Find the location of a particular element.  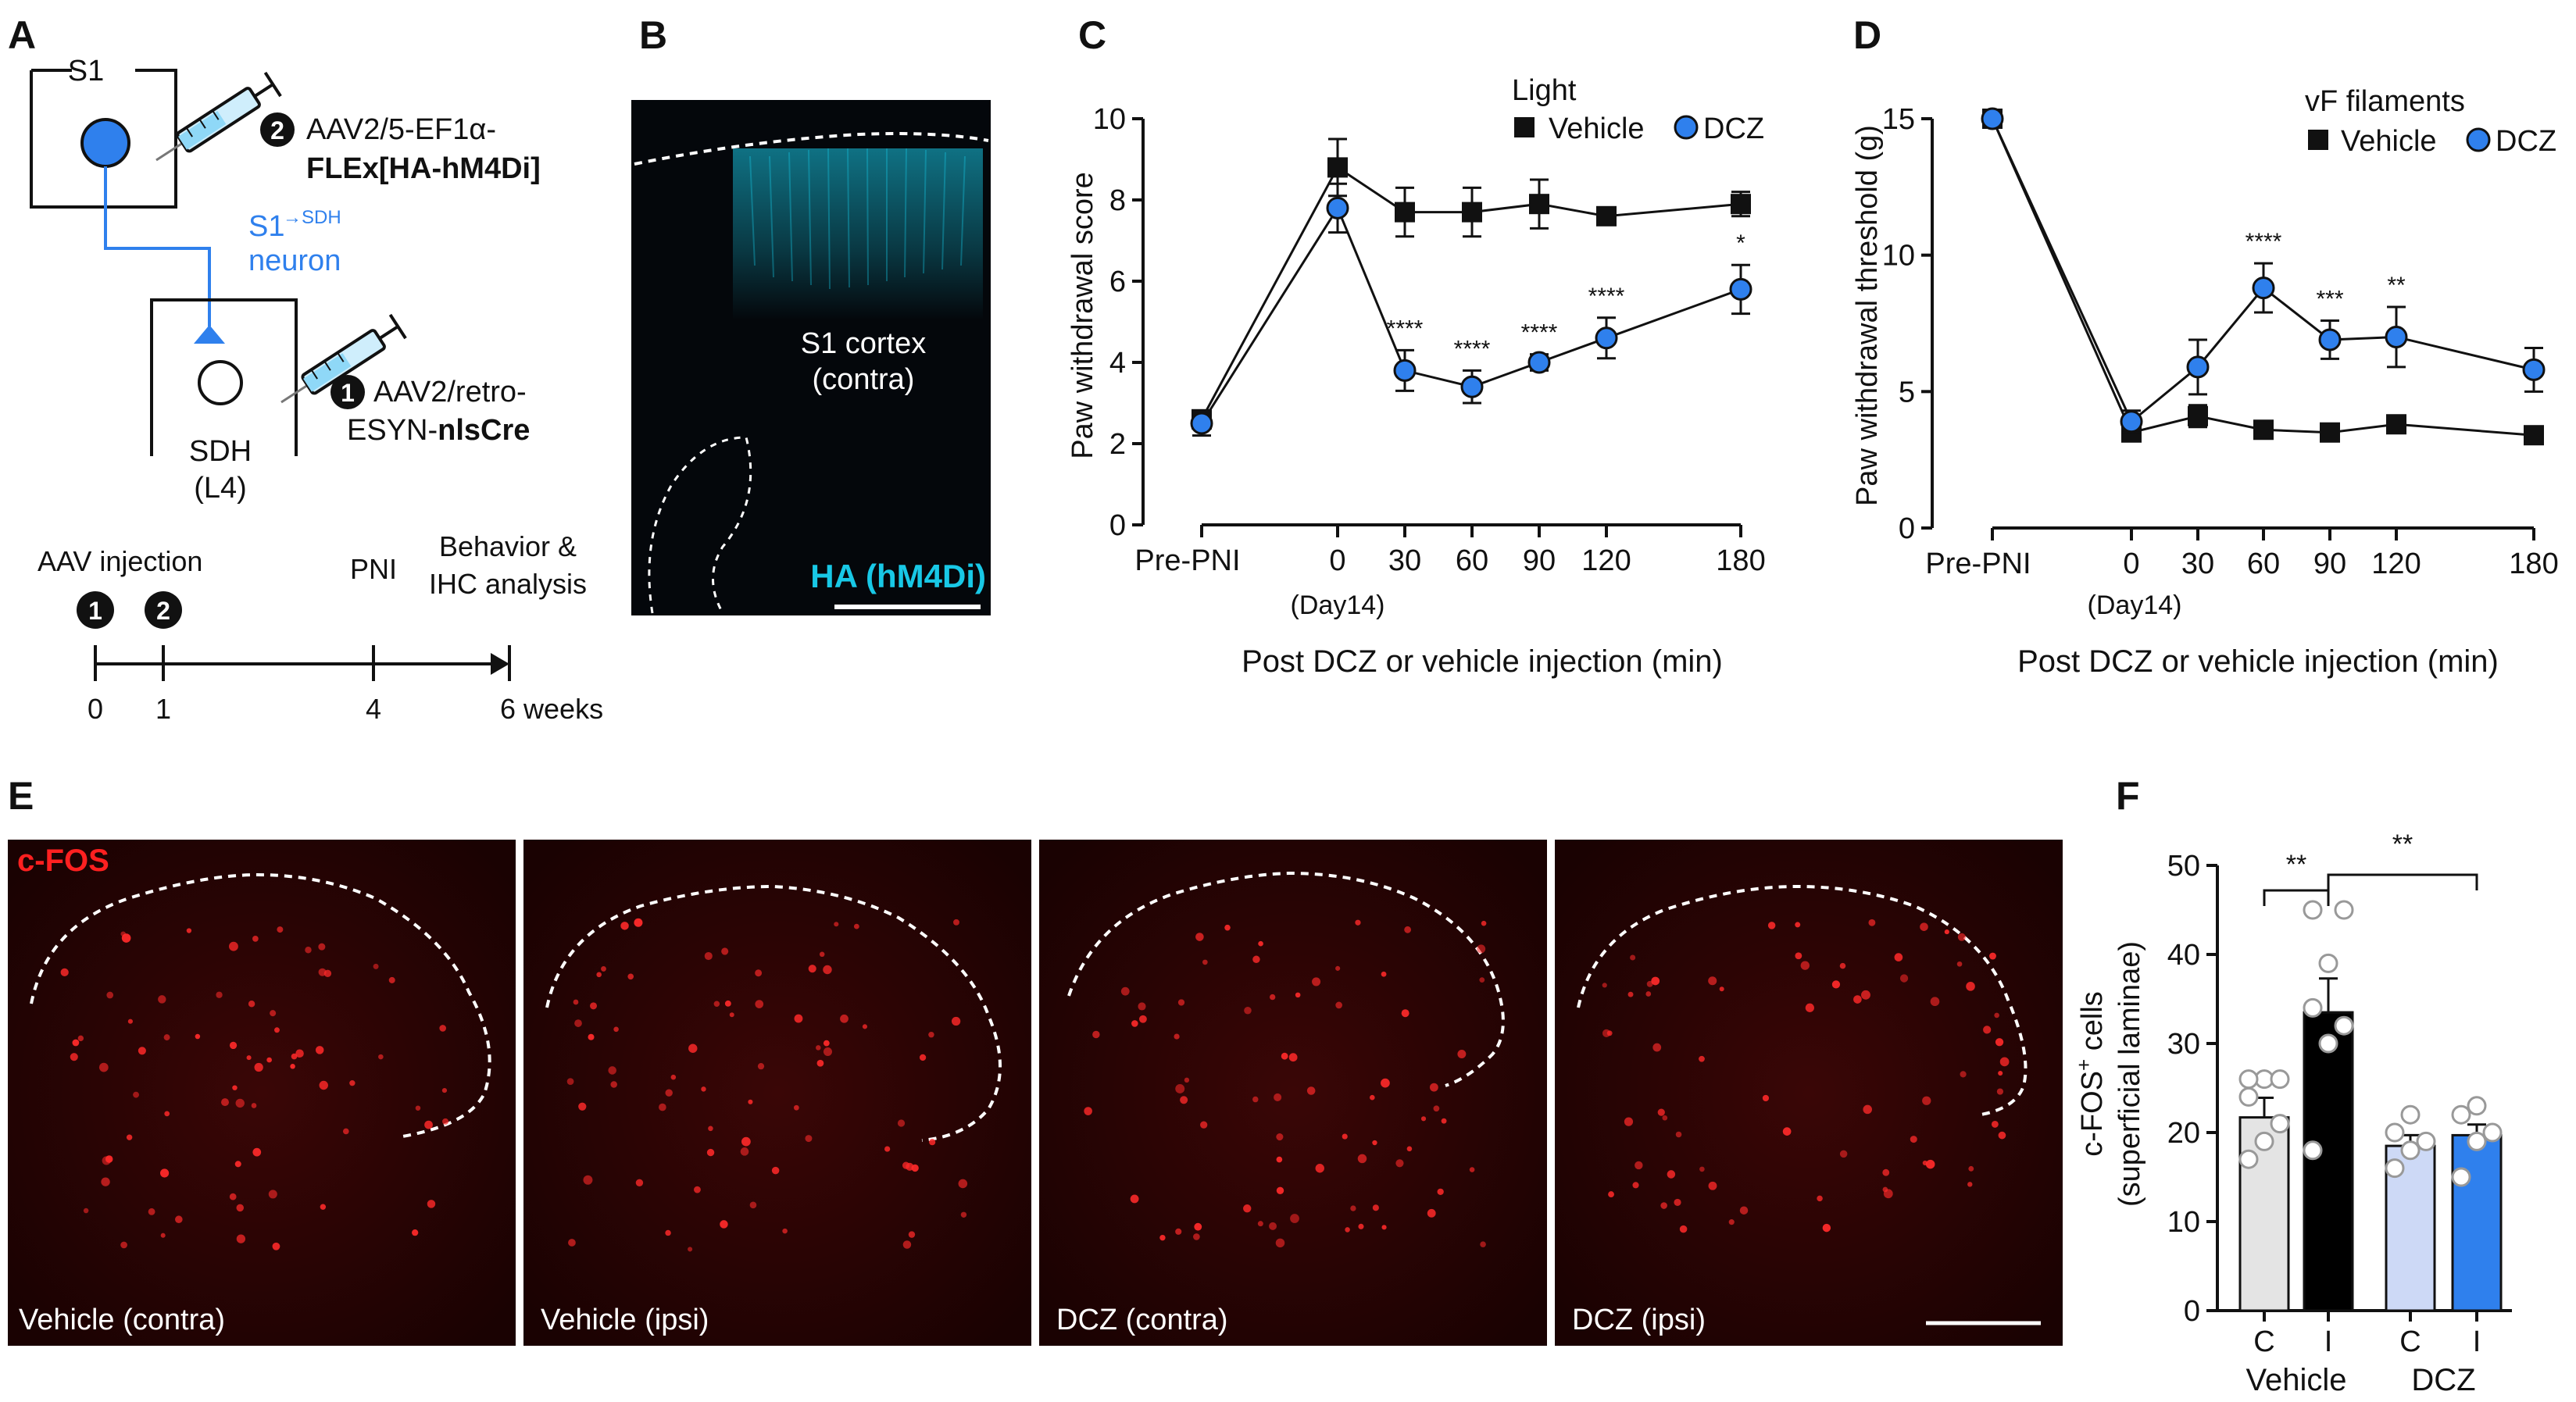

sdh-label-line2: (L4) is located at coordinates (221, 488).